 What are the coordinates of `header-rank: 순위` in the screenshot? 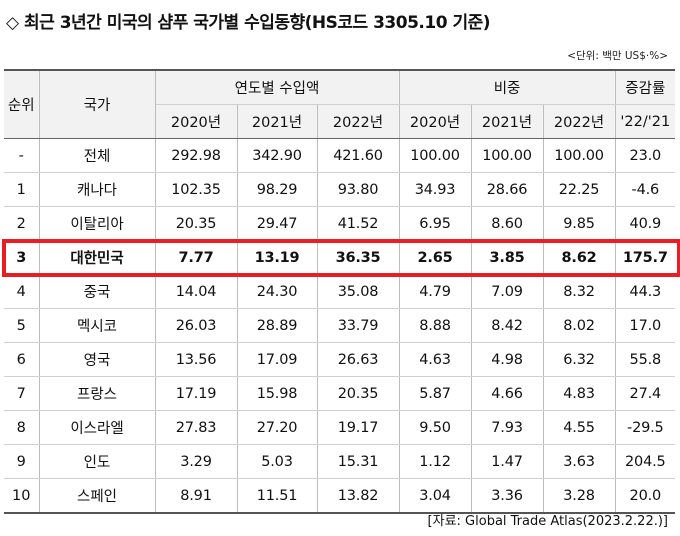 It's located at (22, 104).